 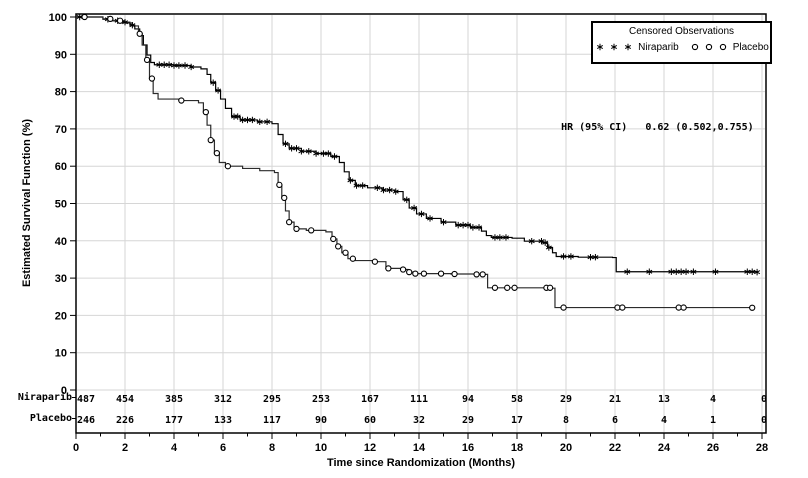 I want to click on censored-observations-legend: Censored Observations Niraparib Placebo, so click(x=681, y=42).